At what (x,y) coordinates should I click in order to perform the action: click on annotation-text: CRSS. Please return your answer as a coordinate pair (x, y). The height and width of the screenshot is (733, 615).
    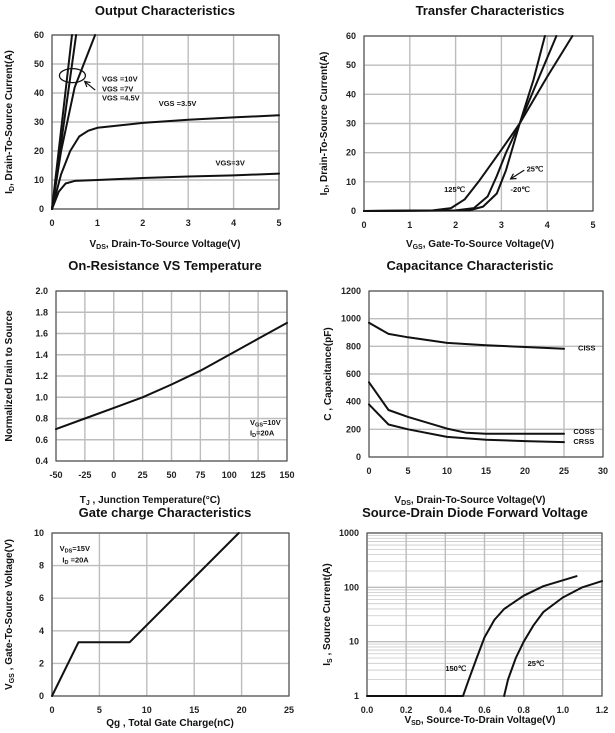
    Looking at the image, I should click on (583, 441).